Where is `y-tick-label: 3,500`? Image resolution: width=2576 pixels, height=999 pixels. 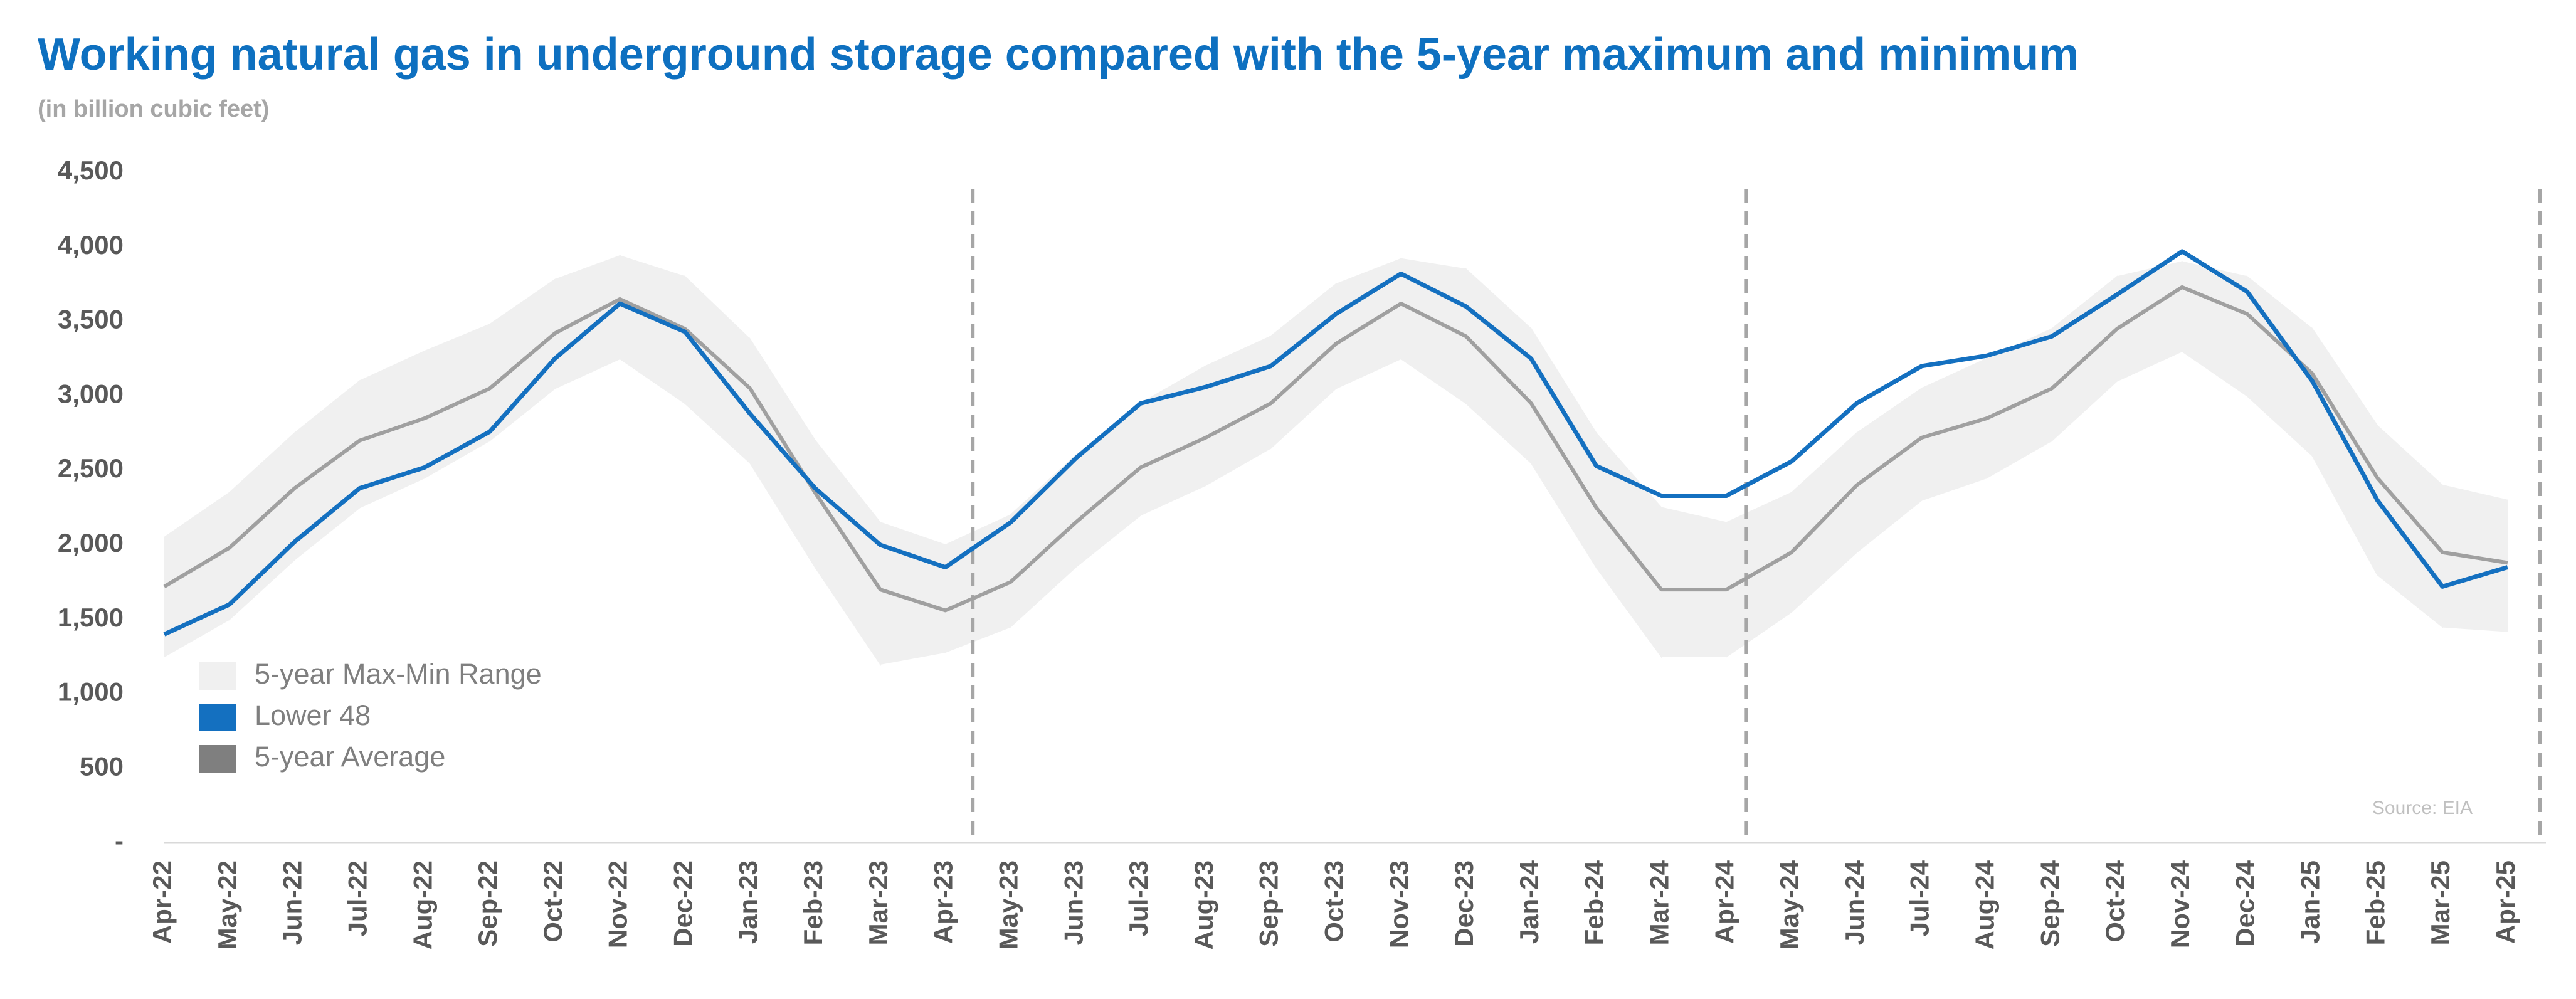
y-tick-label: 3,500 is located at coordinates (91, 319).